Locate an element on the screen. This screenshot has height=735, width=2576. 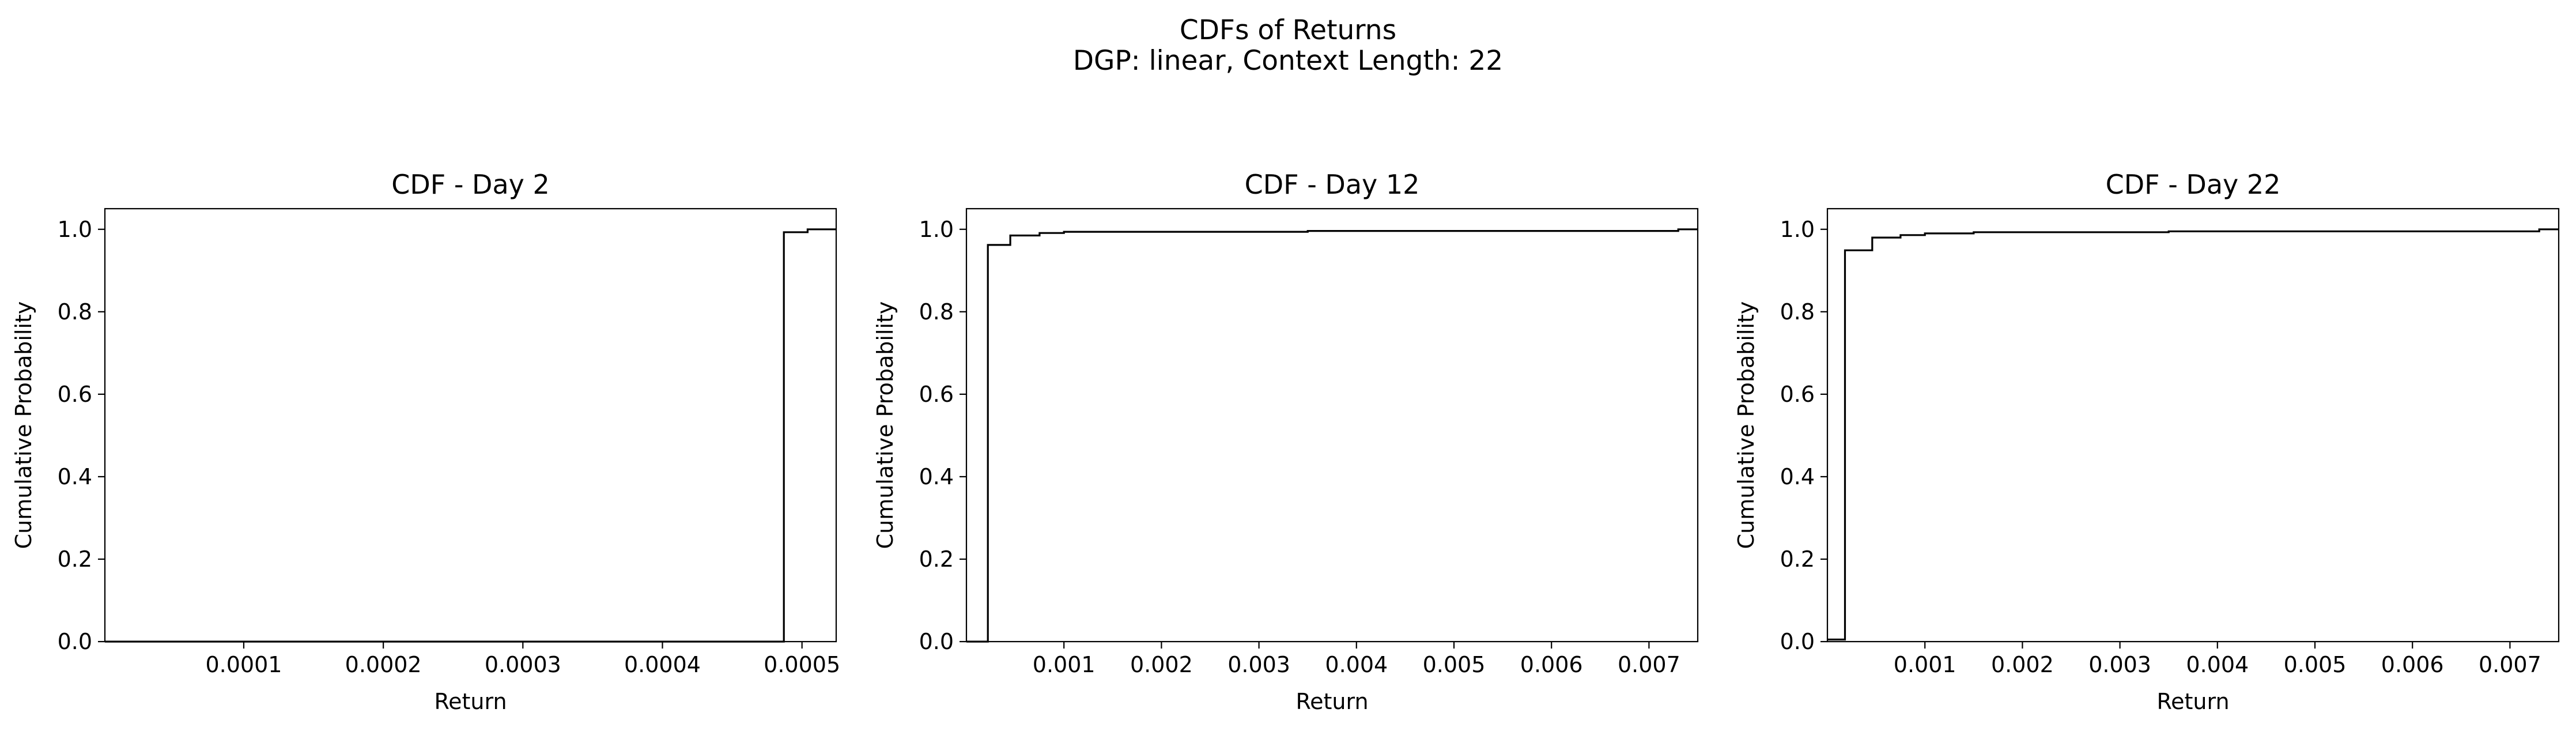
x-tick-label: 0.0001 is located at coordinates (243, 664).